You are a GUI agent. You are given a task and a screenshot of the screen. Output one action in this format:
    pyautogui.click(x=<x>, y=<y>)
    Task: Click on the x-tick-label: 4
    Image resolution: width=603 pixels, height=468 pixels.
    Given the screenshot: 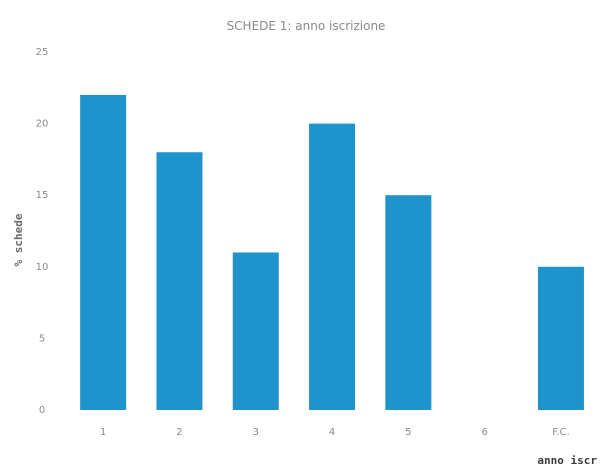 What is the action you would take?
    pyautogui.click(x=332, y=432)
    